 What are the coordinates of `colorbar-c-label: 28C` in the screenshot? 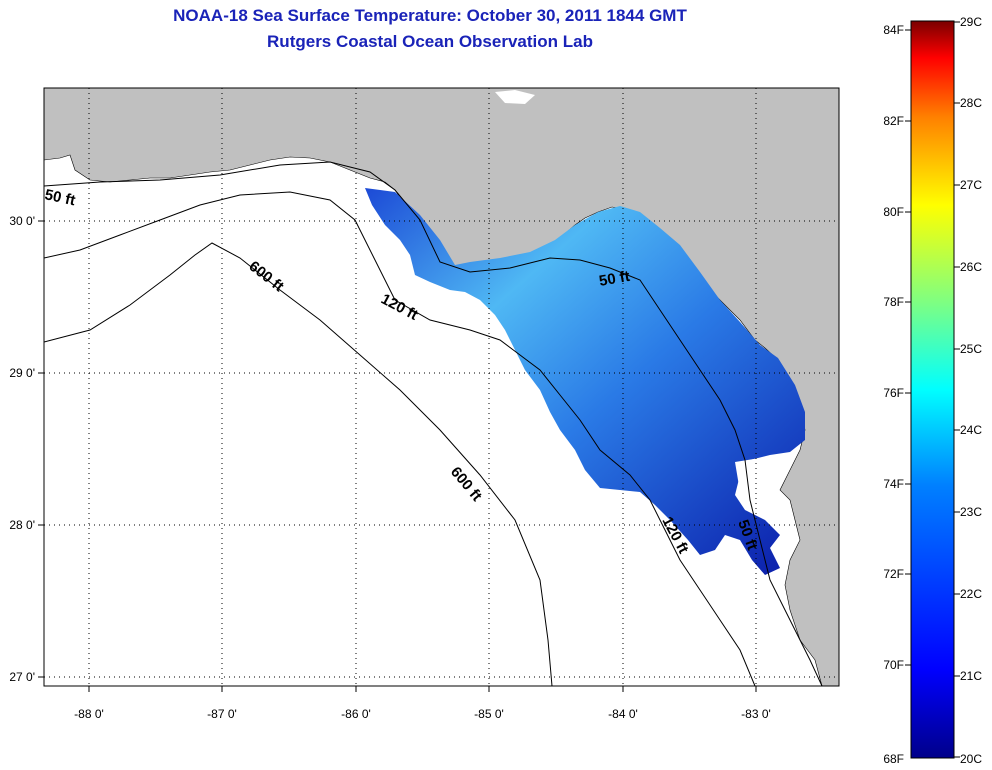 It's located at (971, 103).